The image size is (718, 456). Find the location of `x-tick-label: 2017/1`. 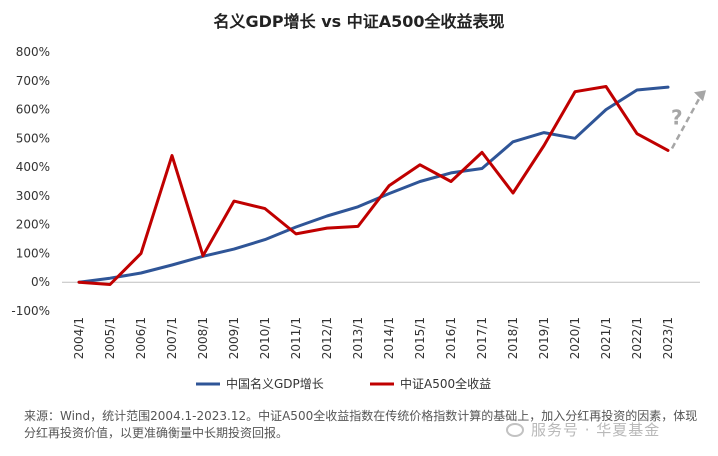

x-tick-label: 2017/1 is located at coordinates (482, 338).